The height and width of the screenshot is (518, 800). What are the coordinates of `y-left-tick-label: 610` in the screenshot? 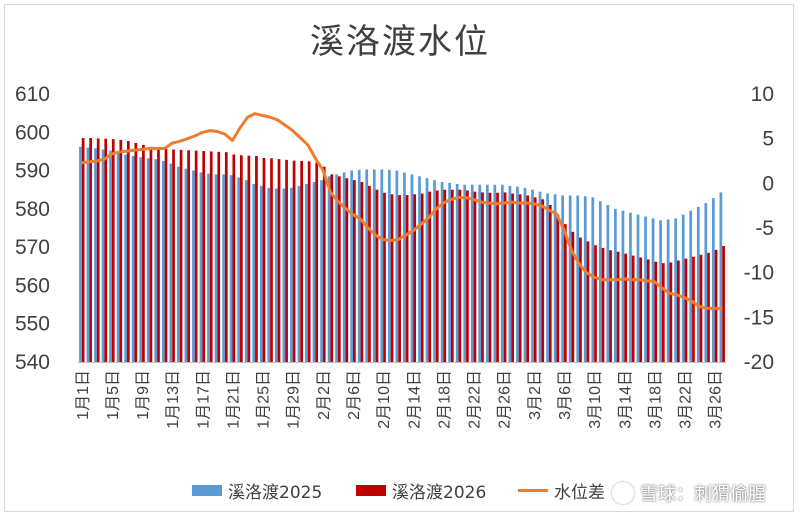 It's located at (32, 94).